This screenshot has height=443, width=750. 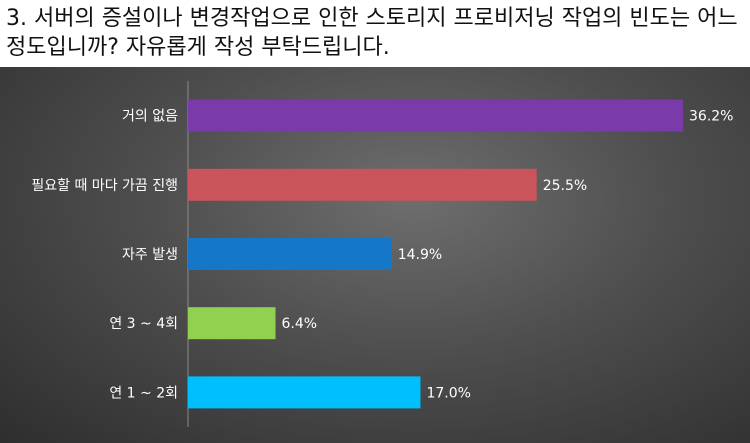 What do you see at coordinates (143, 393) in the screenshot?
I see `category-label-5: 연 1 ~ 2회` at bounding box center [143, 393].